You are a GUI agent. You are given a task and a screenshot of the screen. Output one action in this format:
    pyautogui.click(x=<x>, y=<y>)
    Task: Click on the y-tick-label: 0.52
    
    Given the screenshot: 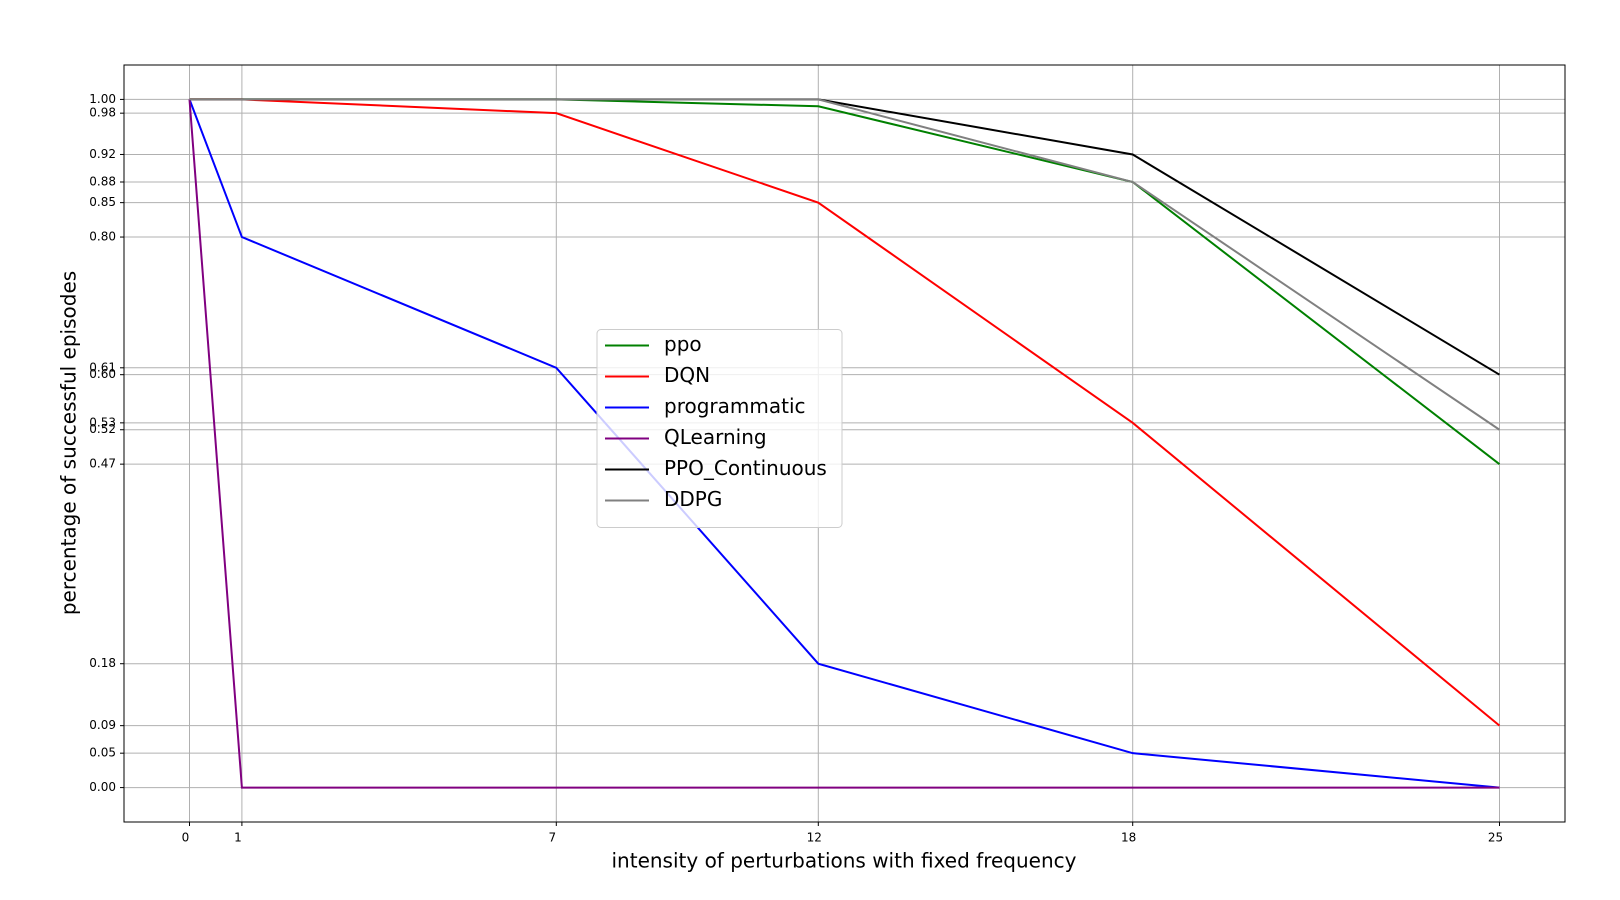 What is the action you would take?
    pyautogui.click(x=102, y=429)
    